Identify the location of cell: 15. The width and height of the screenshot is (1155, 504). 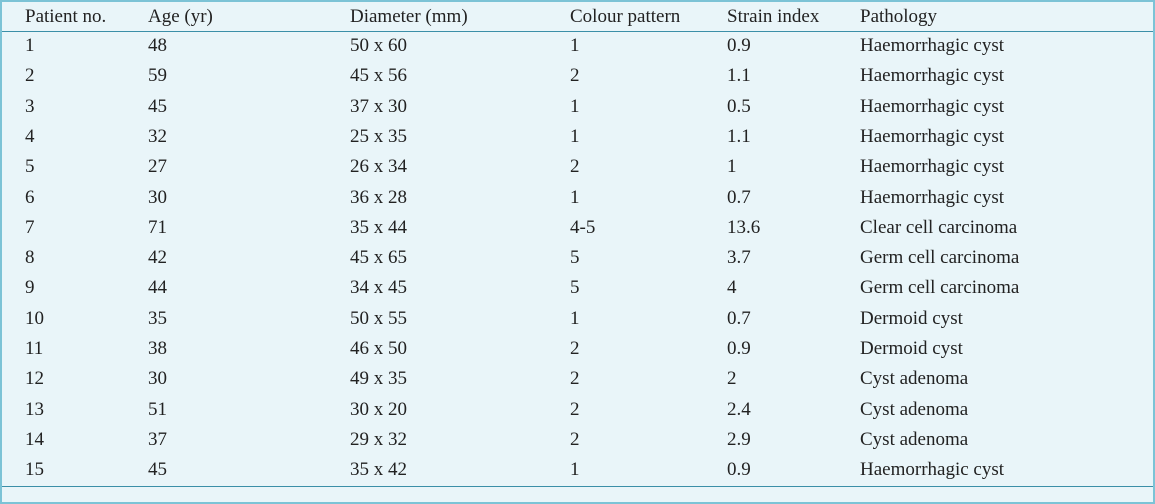
(34, 470).